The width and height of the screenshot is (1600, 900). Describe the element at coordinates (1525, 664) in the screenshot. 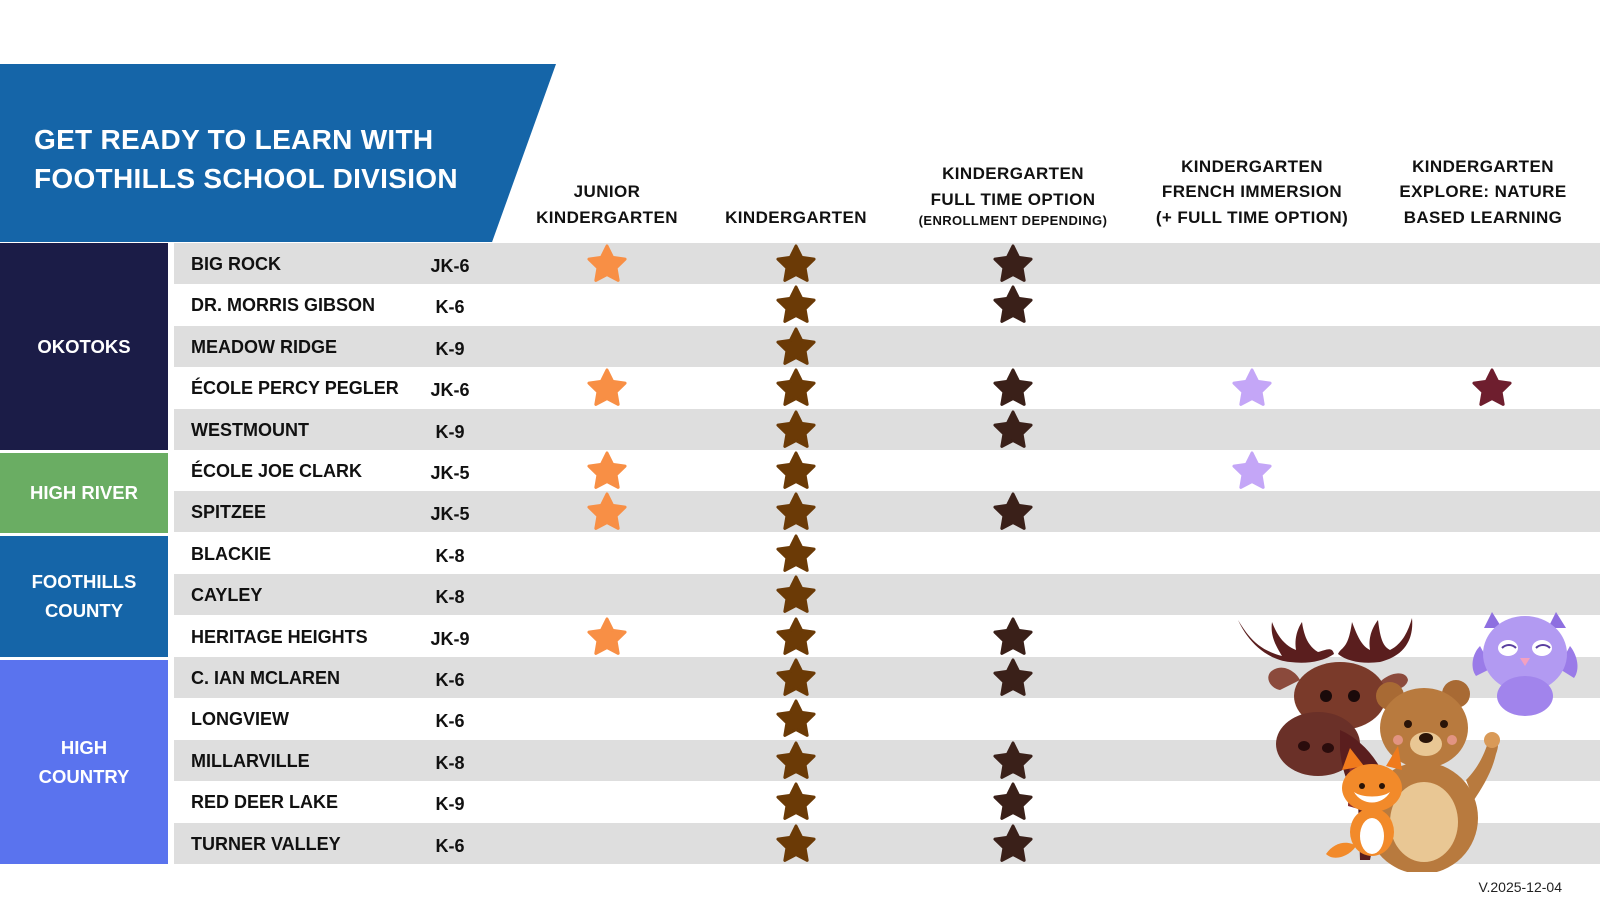

I see `owl-icon` at that location.